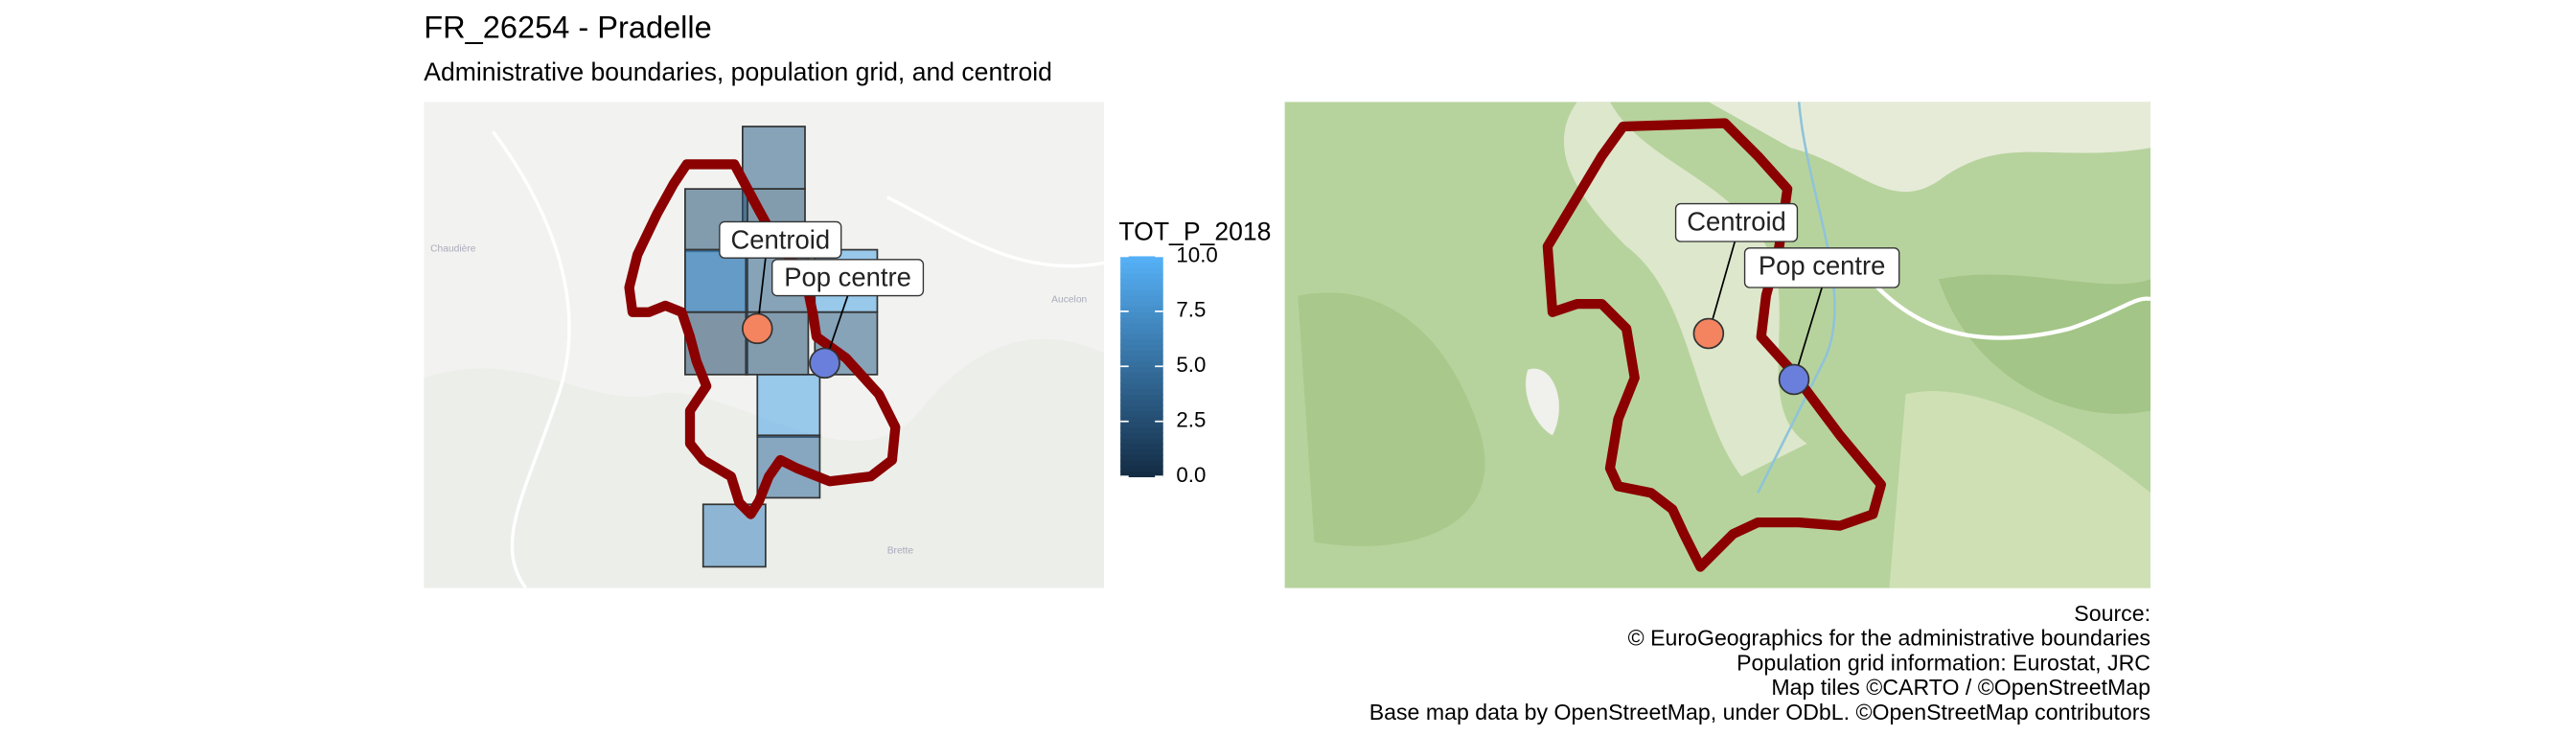 This screenshot has width=2576, height=736. I want to click on legend-tick-label: 5.0, so click(1191, 365).